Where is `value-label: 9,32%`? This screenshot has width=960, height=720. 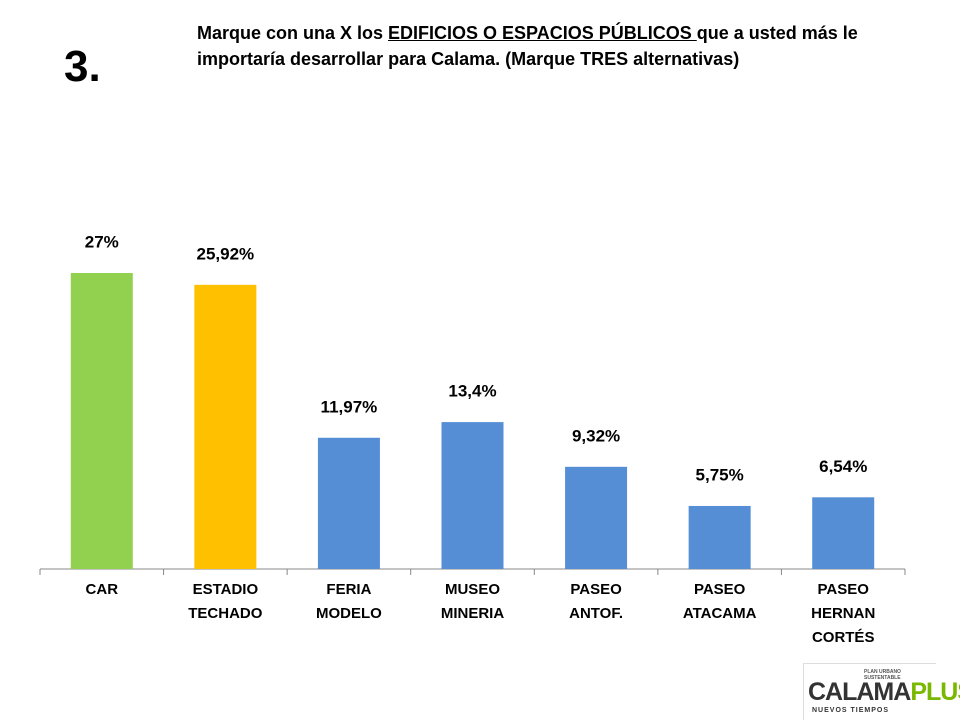
value-label: 9,32% is located at coordinates (596, 435).